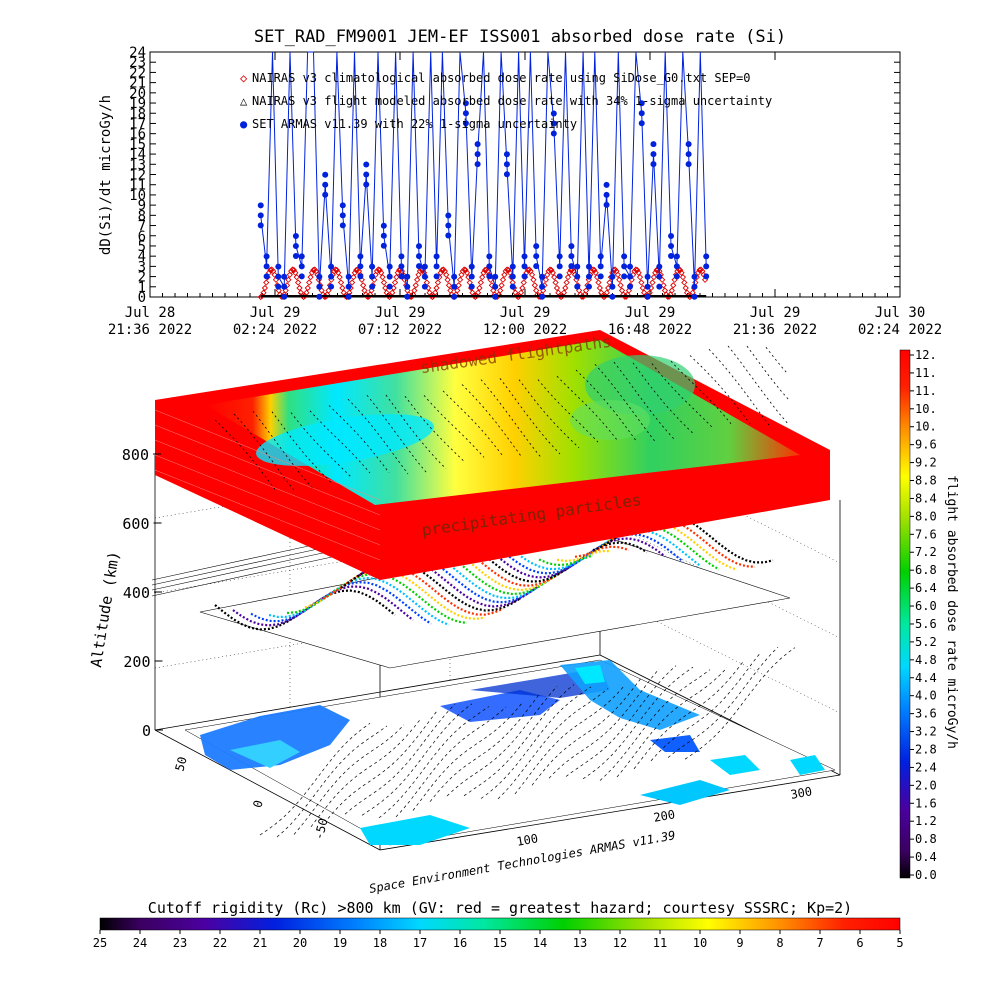 This screenshot has width=1000, height=1004. What do you see at coordinates (926, 534) in the screenshot?
I see `colorbar-tick-label: 7.6` at bounding box center [926, 534].